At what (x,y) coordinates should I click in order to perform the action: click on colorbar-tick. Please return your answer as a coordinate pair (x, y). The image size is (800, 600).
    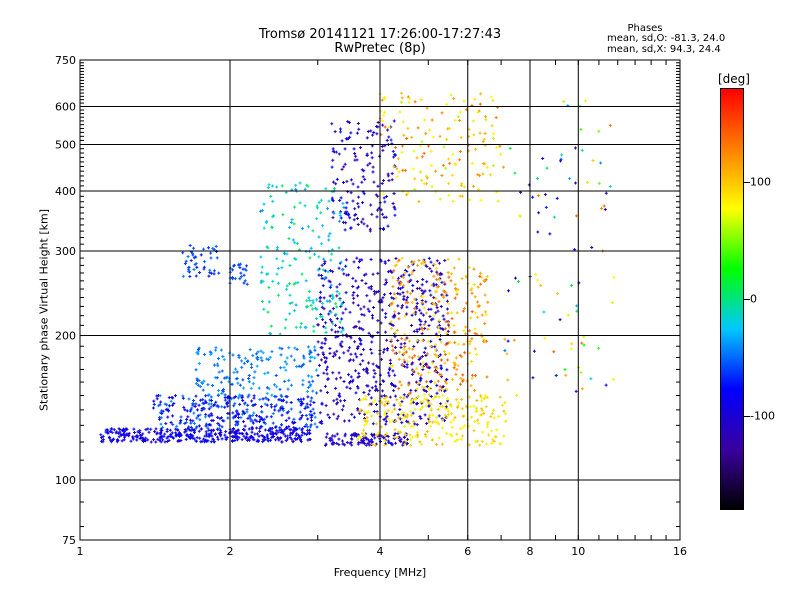
    Looking at the image, I should click on (747, 417).